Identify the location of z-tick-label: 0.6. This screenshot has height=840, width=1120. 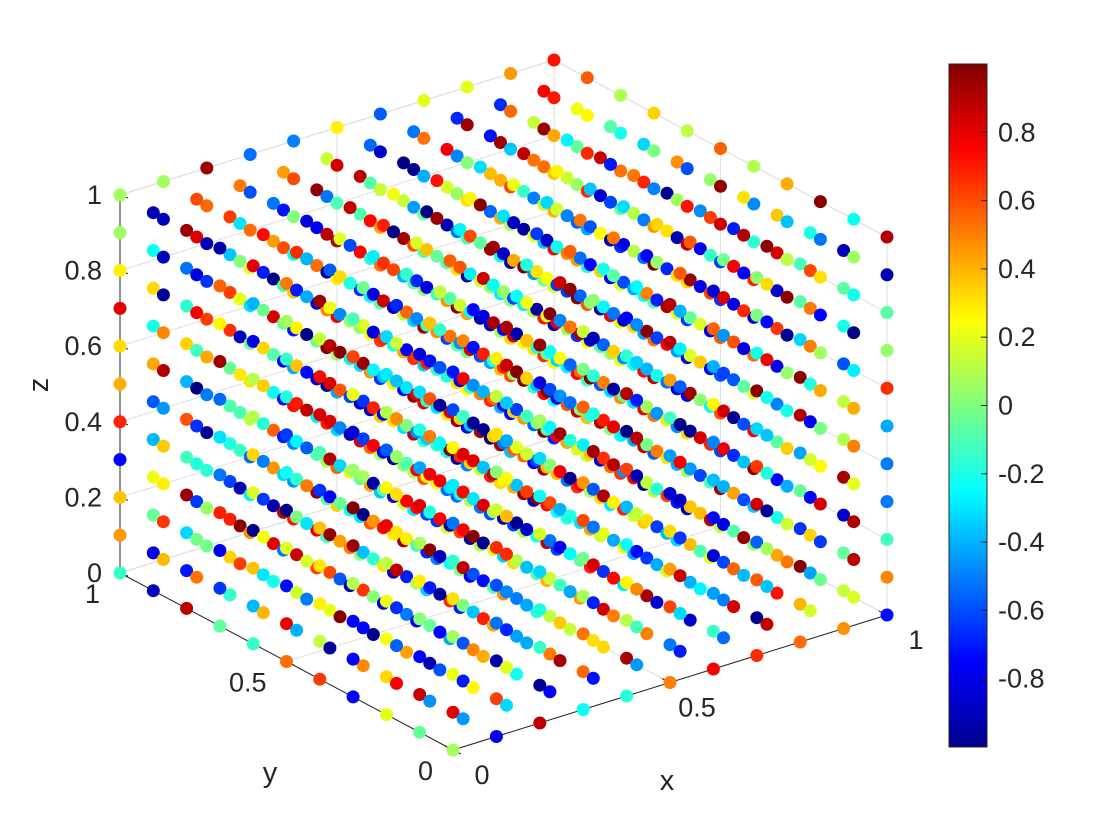
(83, 346).